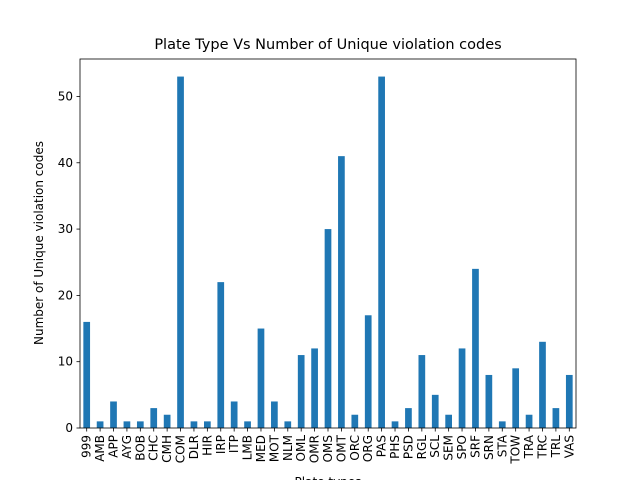 The width and height of the screenshot is (640, 480). What do you see at coordinates (167, 449) in the screenshot?
I see `x-tick-label: CMH` at bounding box center [167, 449].